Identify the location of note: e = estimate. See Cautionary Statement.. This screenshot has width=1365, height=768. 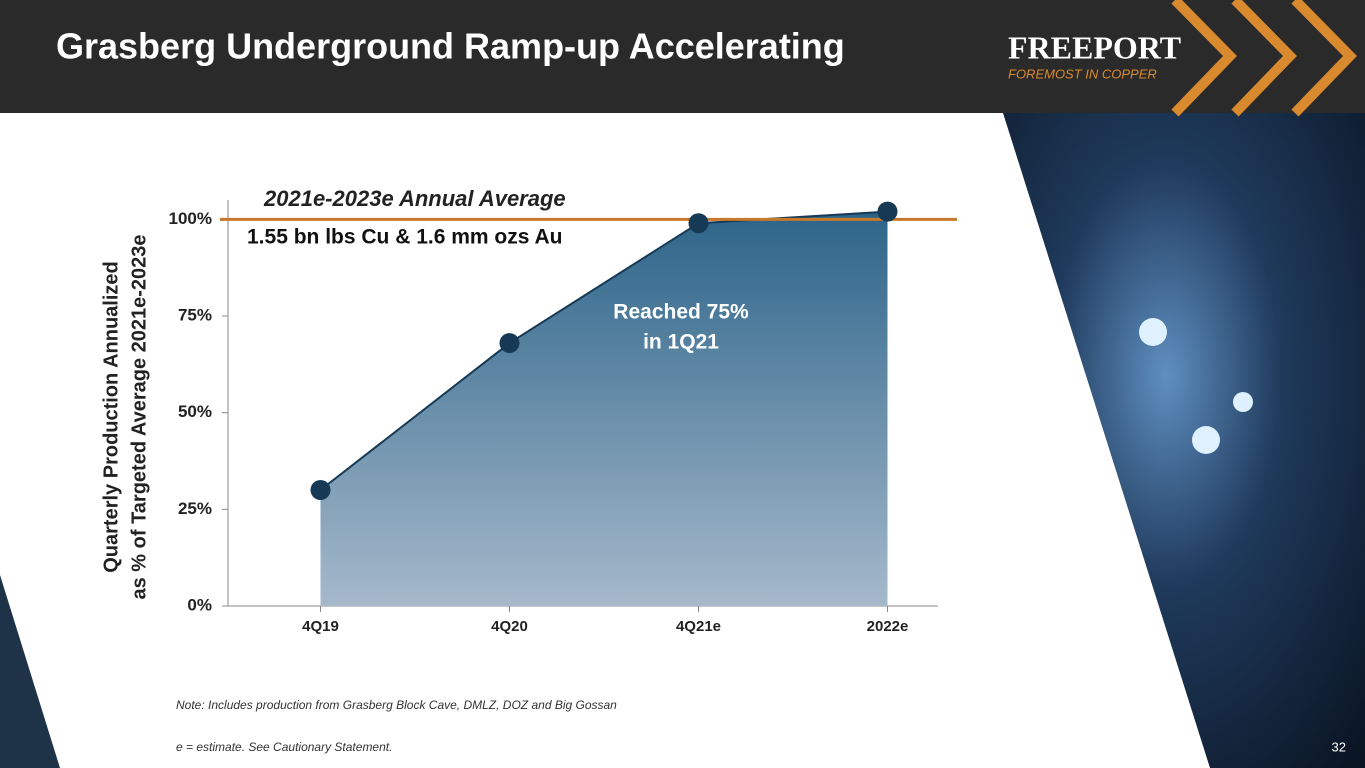
(284, 747).